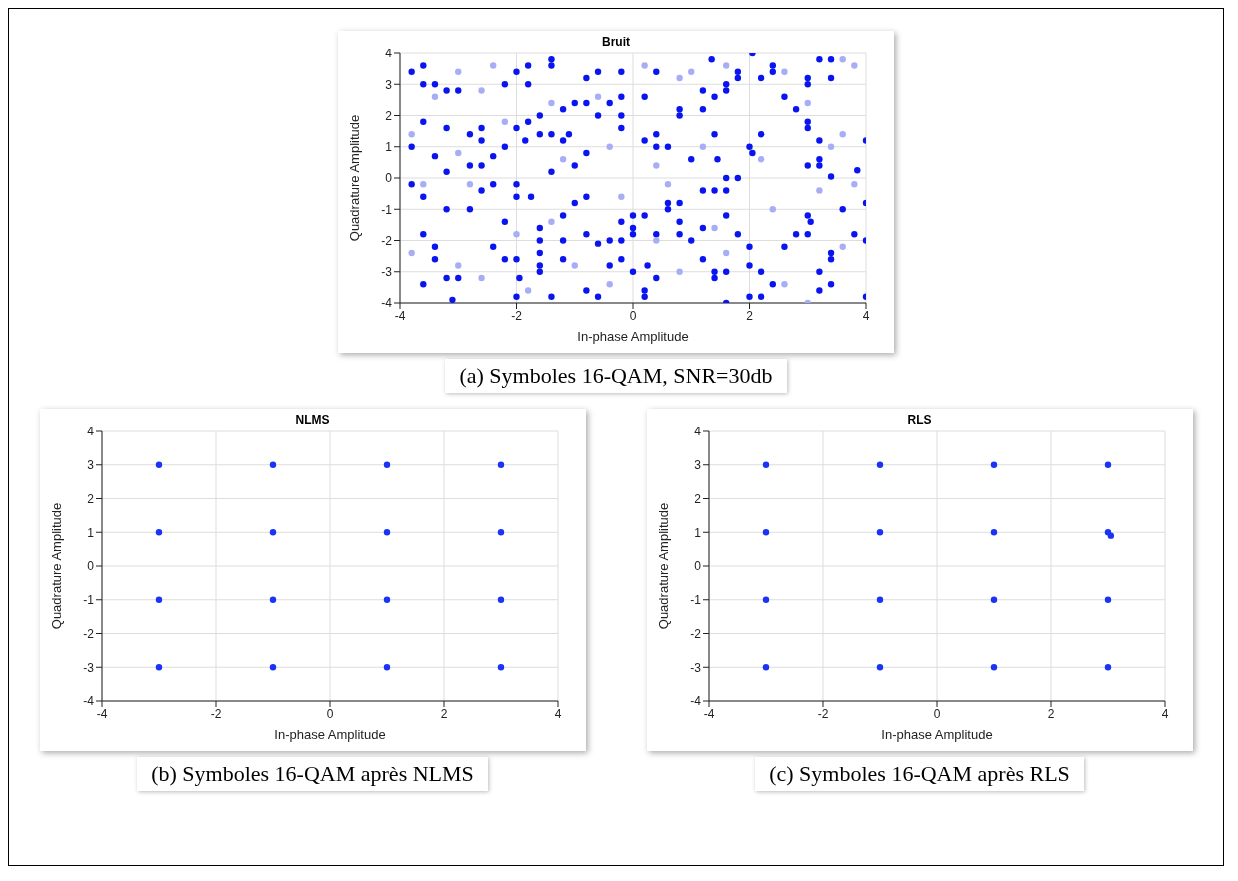 Image resolution: width=1238 pixels, height=881 pixels. Describe the element at coordinates (616, 376) in the screenshot. I see `text: (a) Symboles 16-QAM, SNR=30db` at that location.